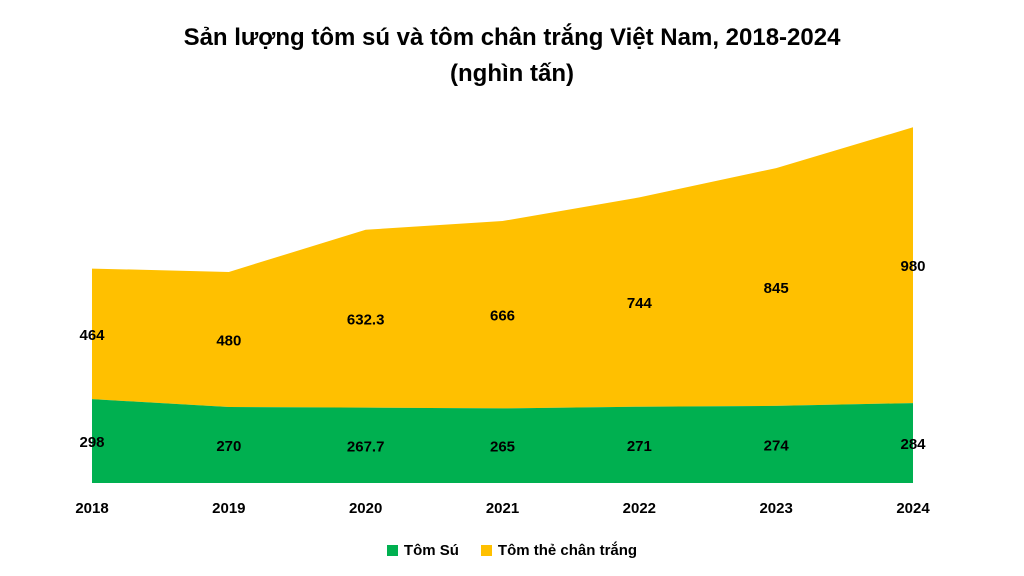 The height and width of the screenshot is (576, 1024). Describe the element at coordinates (91, 508) in the screenshot. I see `x-tick-label: 2018` at that location.